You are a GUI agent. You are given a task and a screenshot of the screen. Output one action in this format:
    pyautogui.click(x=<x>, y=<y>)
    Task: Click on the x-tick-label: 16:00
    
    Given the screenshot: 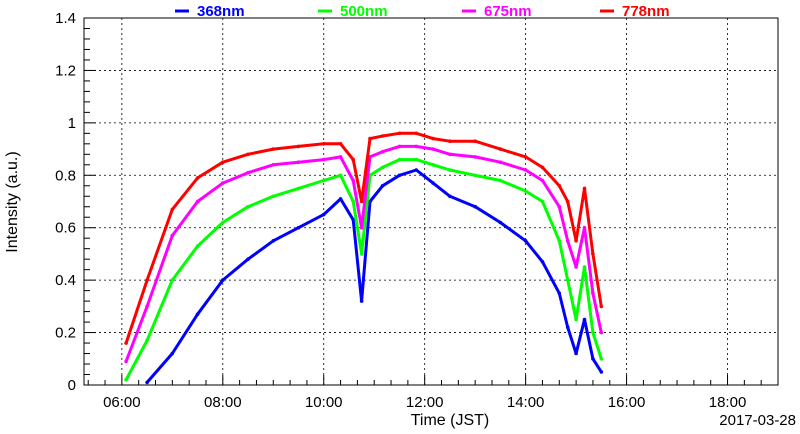 What is the action you would take?
    pyautogui.click(x=627, y=402)
    